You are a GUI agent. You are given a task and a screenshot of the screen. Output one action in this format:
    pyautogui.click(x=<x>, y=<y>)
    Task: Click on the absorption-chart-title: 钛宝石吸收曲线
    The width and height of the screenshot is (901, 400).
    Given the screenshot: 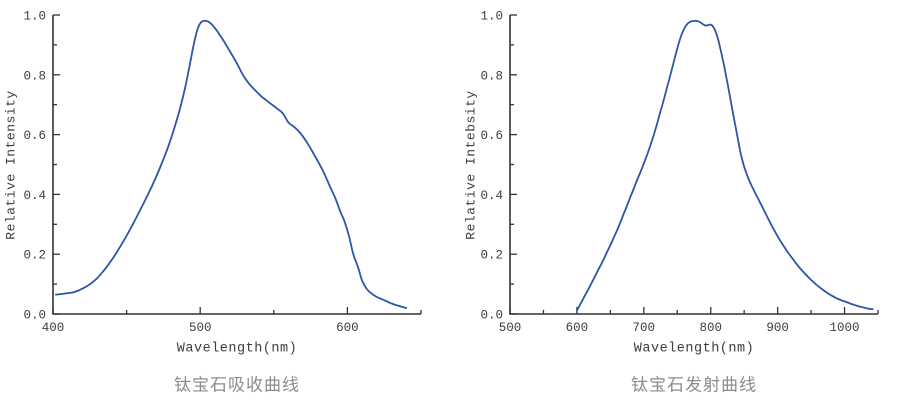 What is the action you would take?
    pyautogui.click(x=237, y=385)
    